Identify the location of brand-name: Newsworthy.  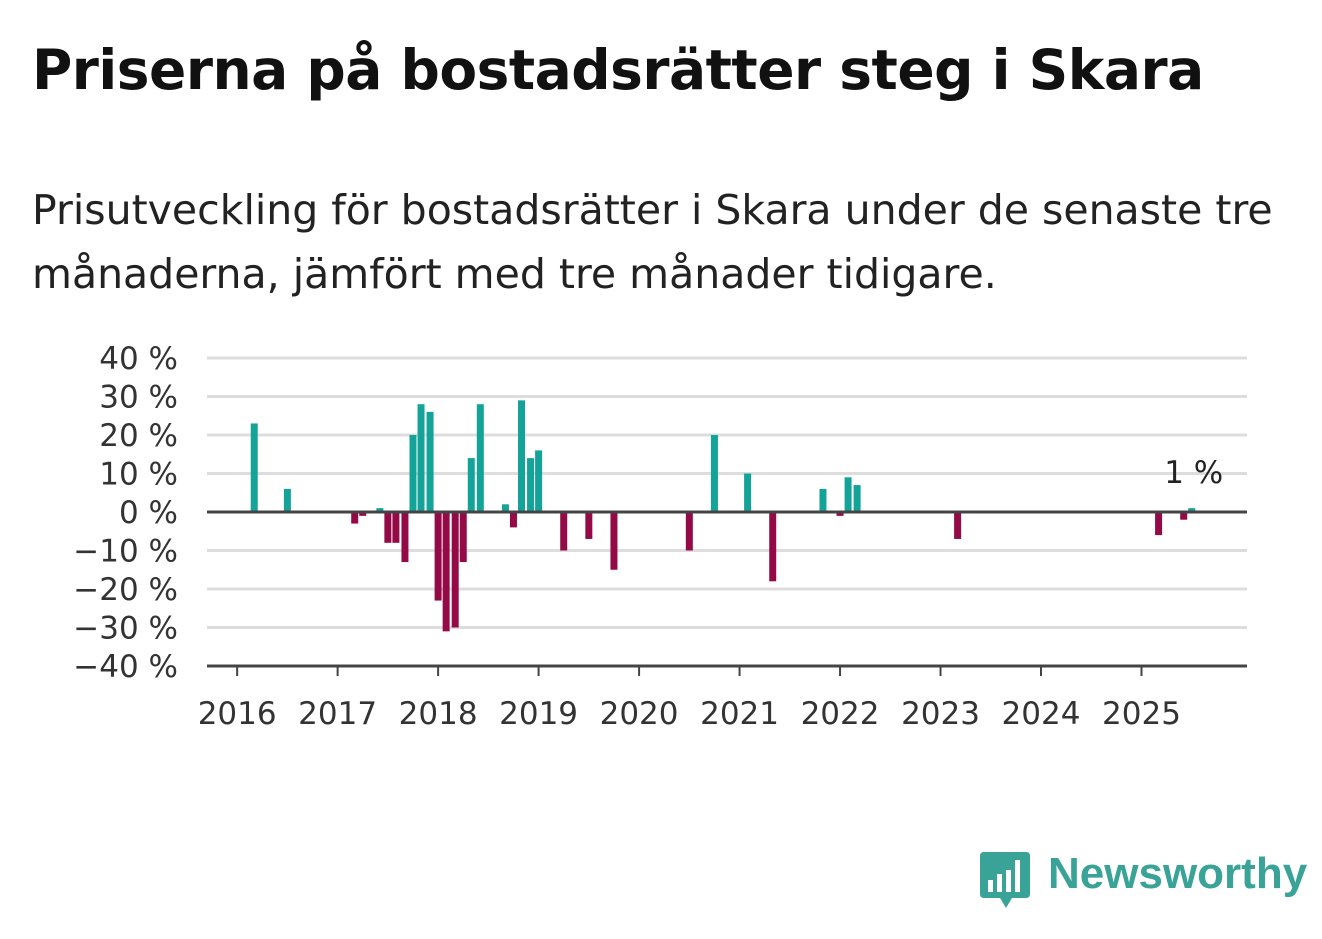
(1178, 873).